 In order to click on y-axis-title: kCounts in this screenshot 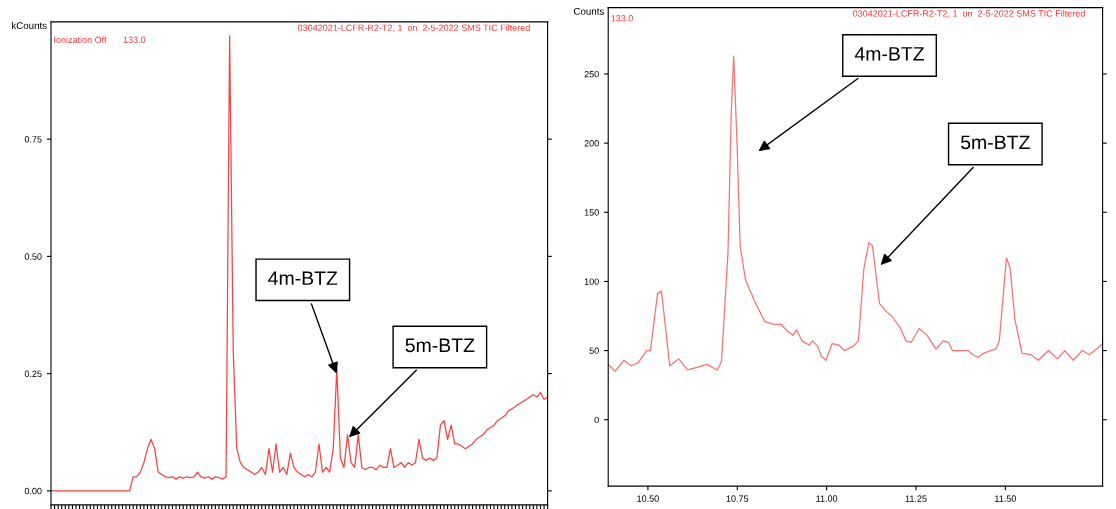, I will do `click(29, 25)`.